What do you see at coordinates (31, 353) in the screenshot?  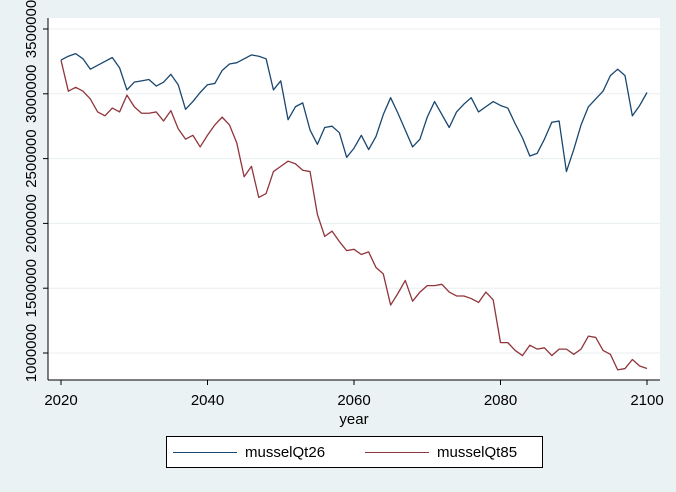 I see `y-tick-label-0: 1000000` at bounding box center [31, 353].